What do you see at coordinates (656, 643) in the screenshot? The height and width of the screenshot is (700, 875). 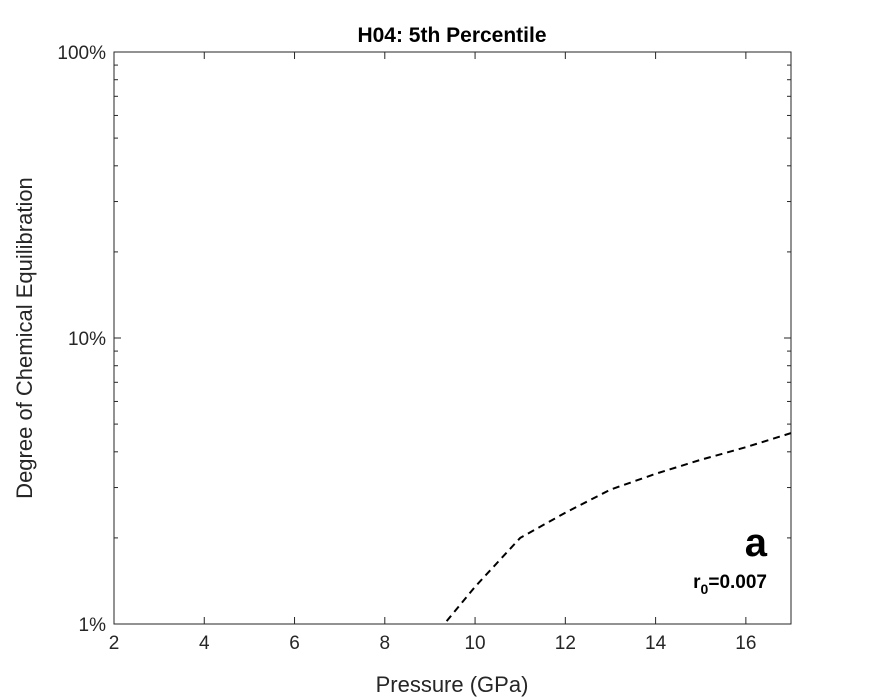 I see `x-tick-label: 14` at bounding box center [656, 643].